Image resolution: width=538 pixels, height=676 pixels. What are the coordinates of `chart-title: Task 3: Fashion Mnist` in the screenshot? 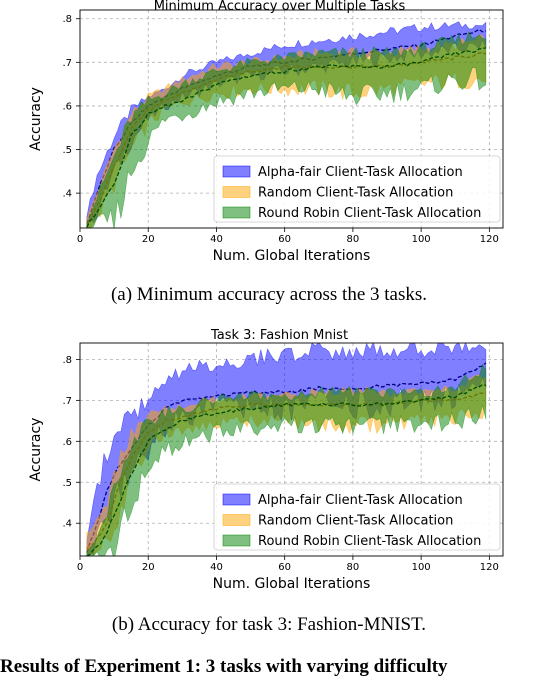 It's located at (279, 335).